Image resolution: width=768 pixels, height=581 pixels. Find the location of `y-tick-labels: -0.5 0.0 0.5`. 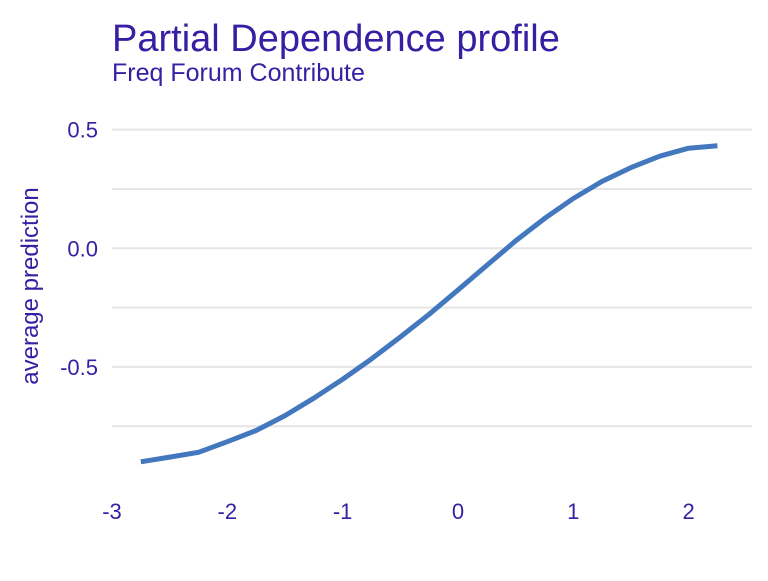

y-tick-labels: -0.5 0.0 0.5 is located at coordinates (79, 249).